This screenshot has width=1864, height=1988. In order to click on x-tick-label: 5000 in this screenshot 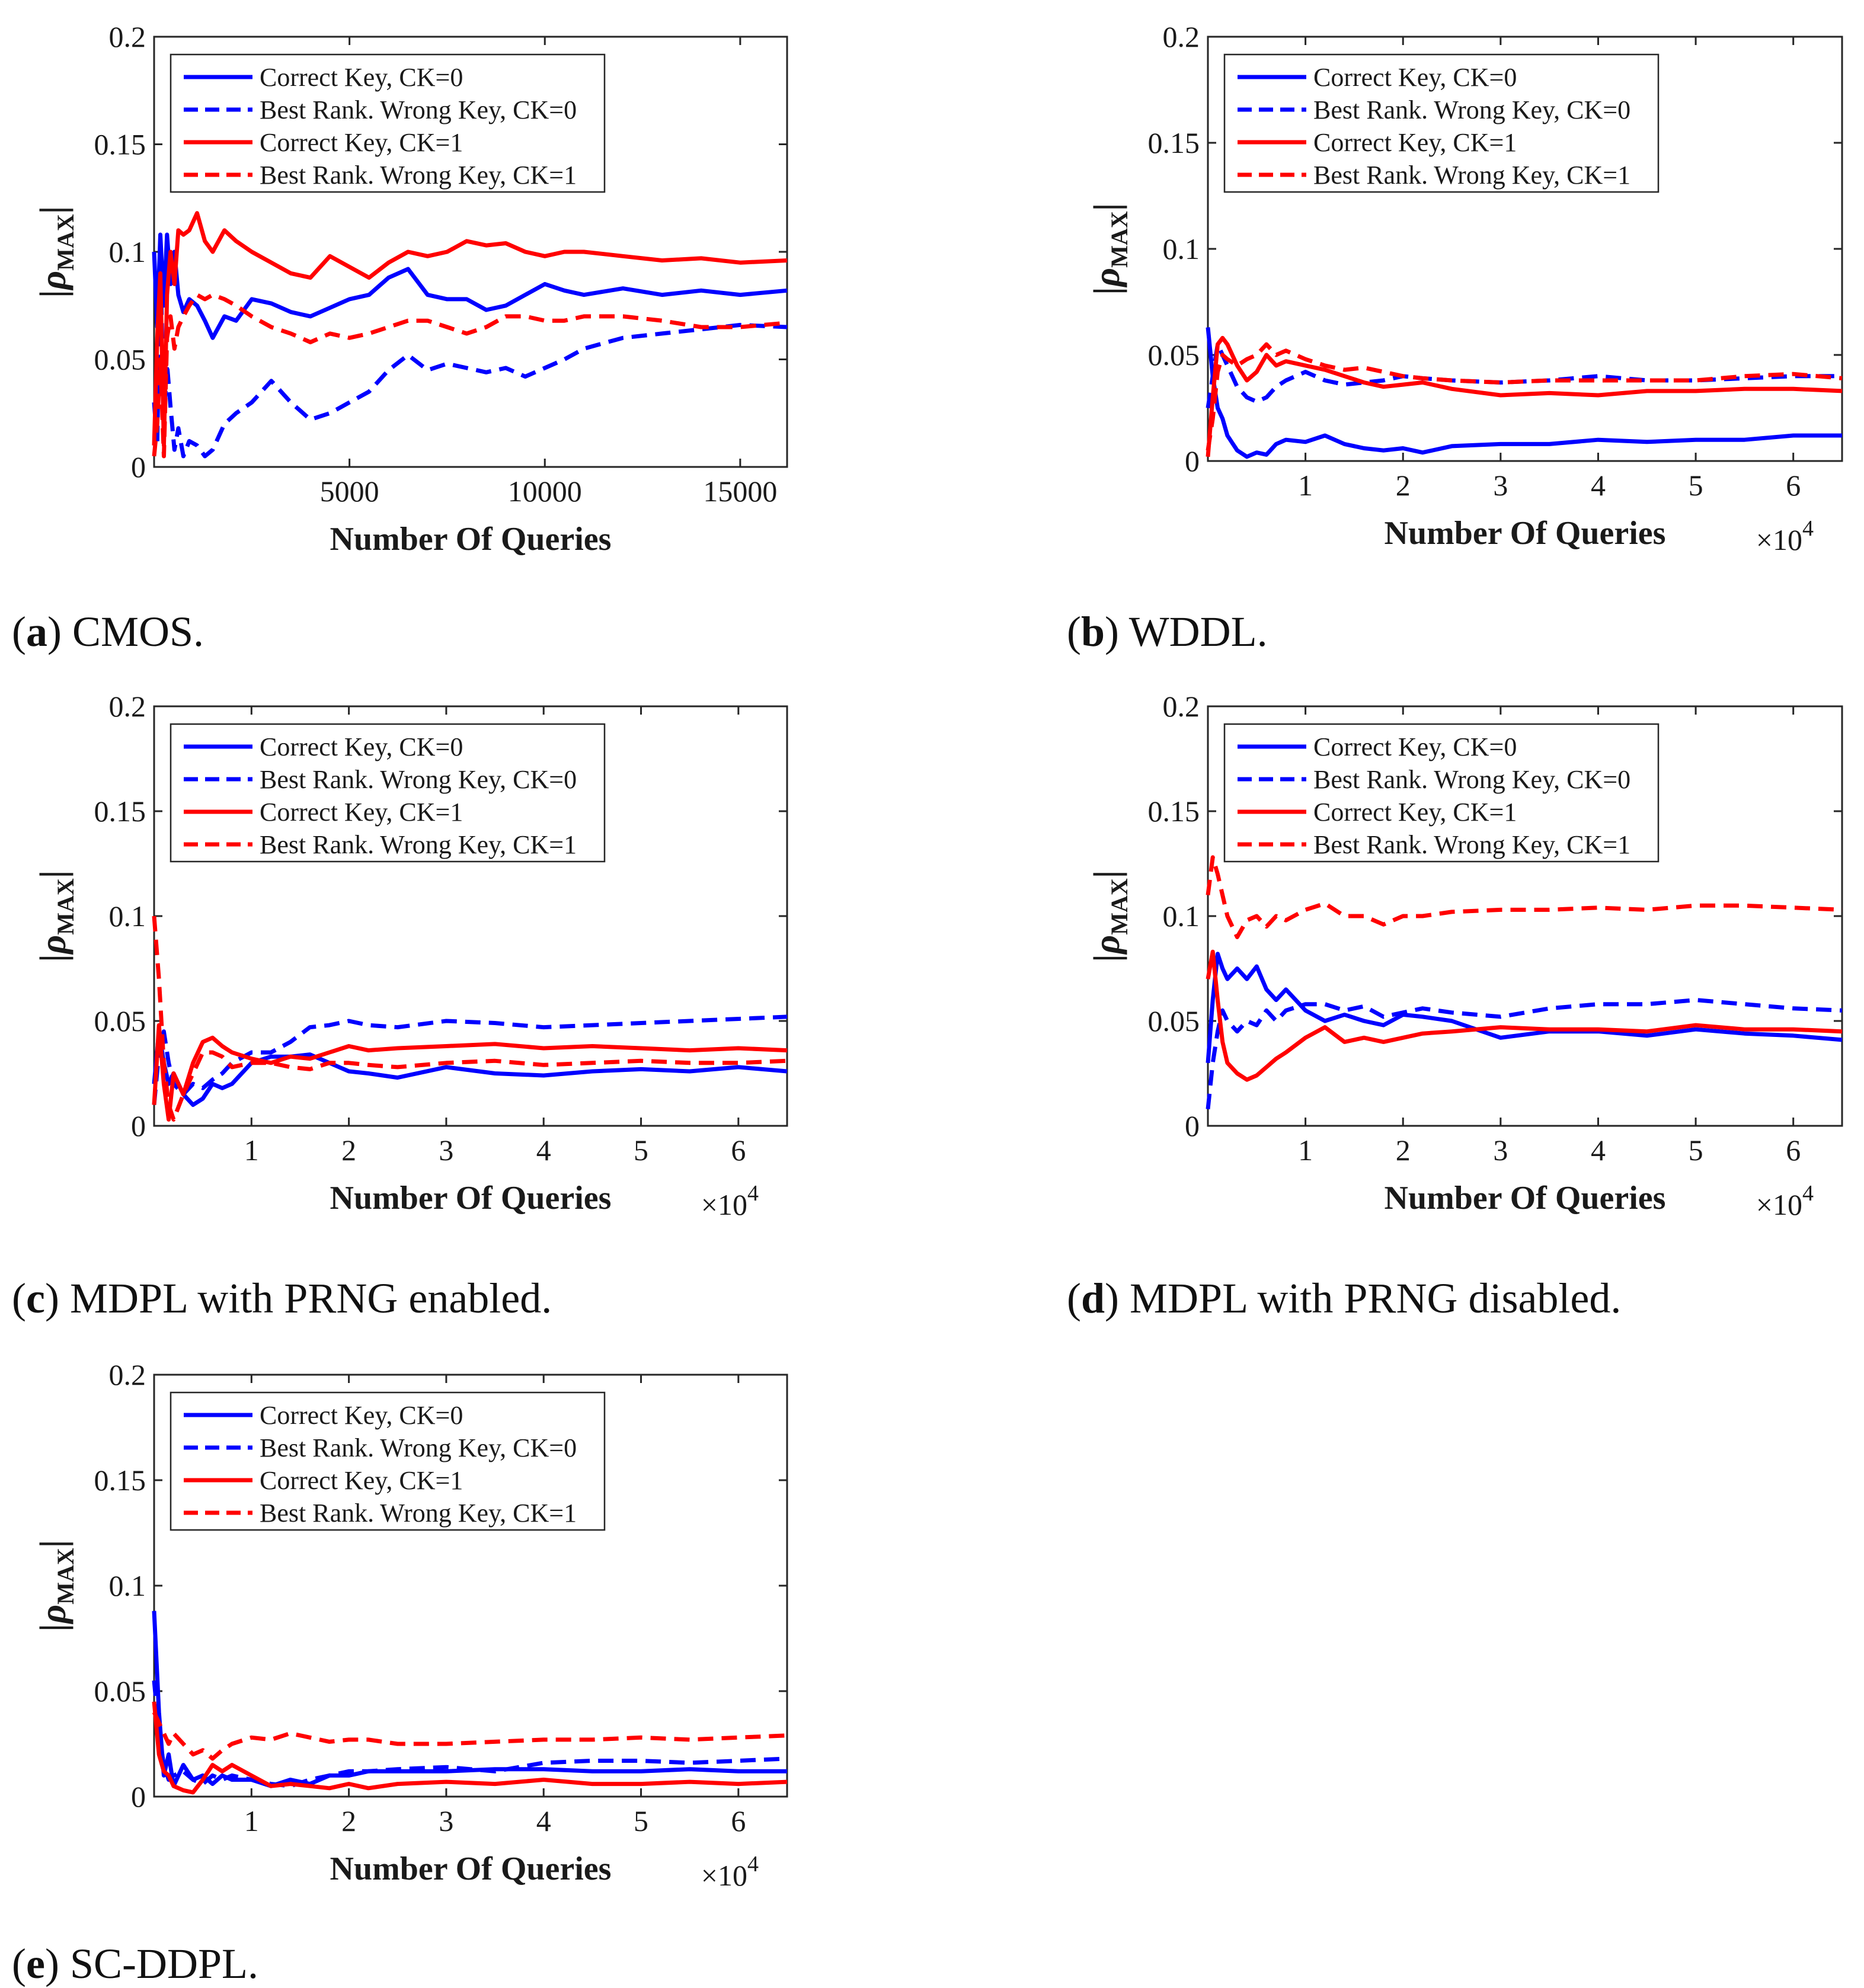, I will do `click(349, 491)`.